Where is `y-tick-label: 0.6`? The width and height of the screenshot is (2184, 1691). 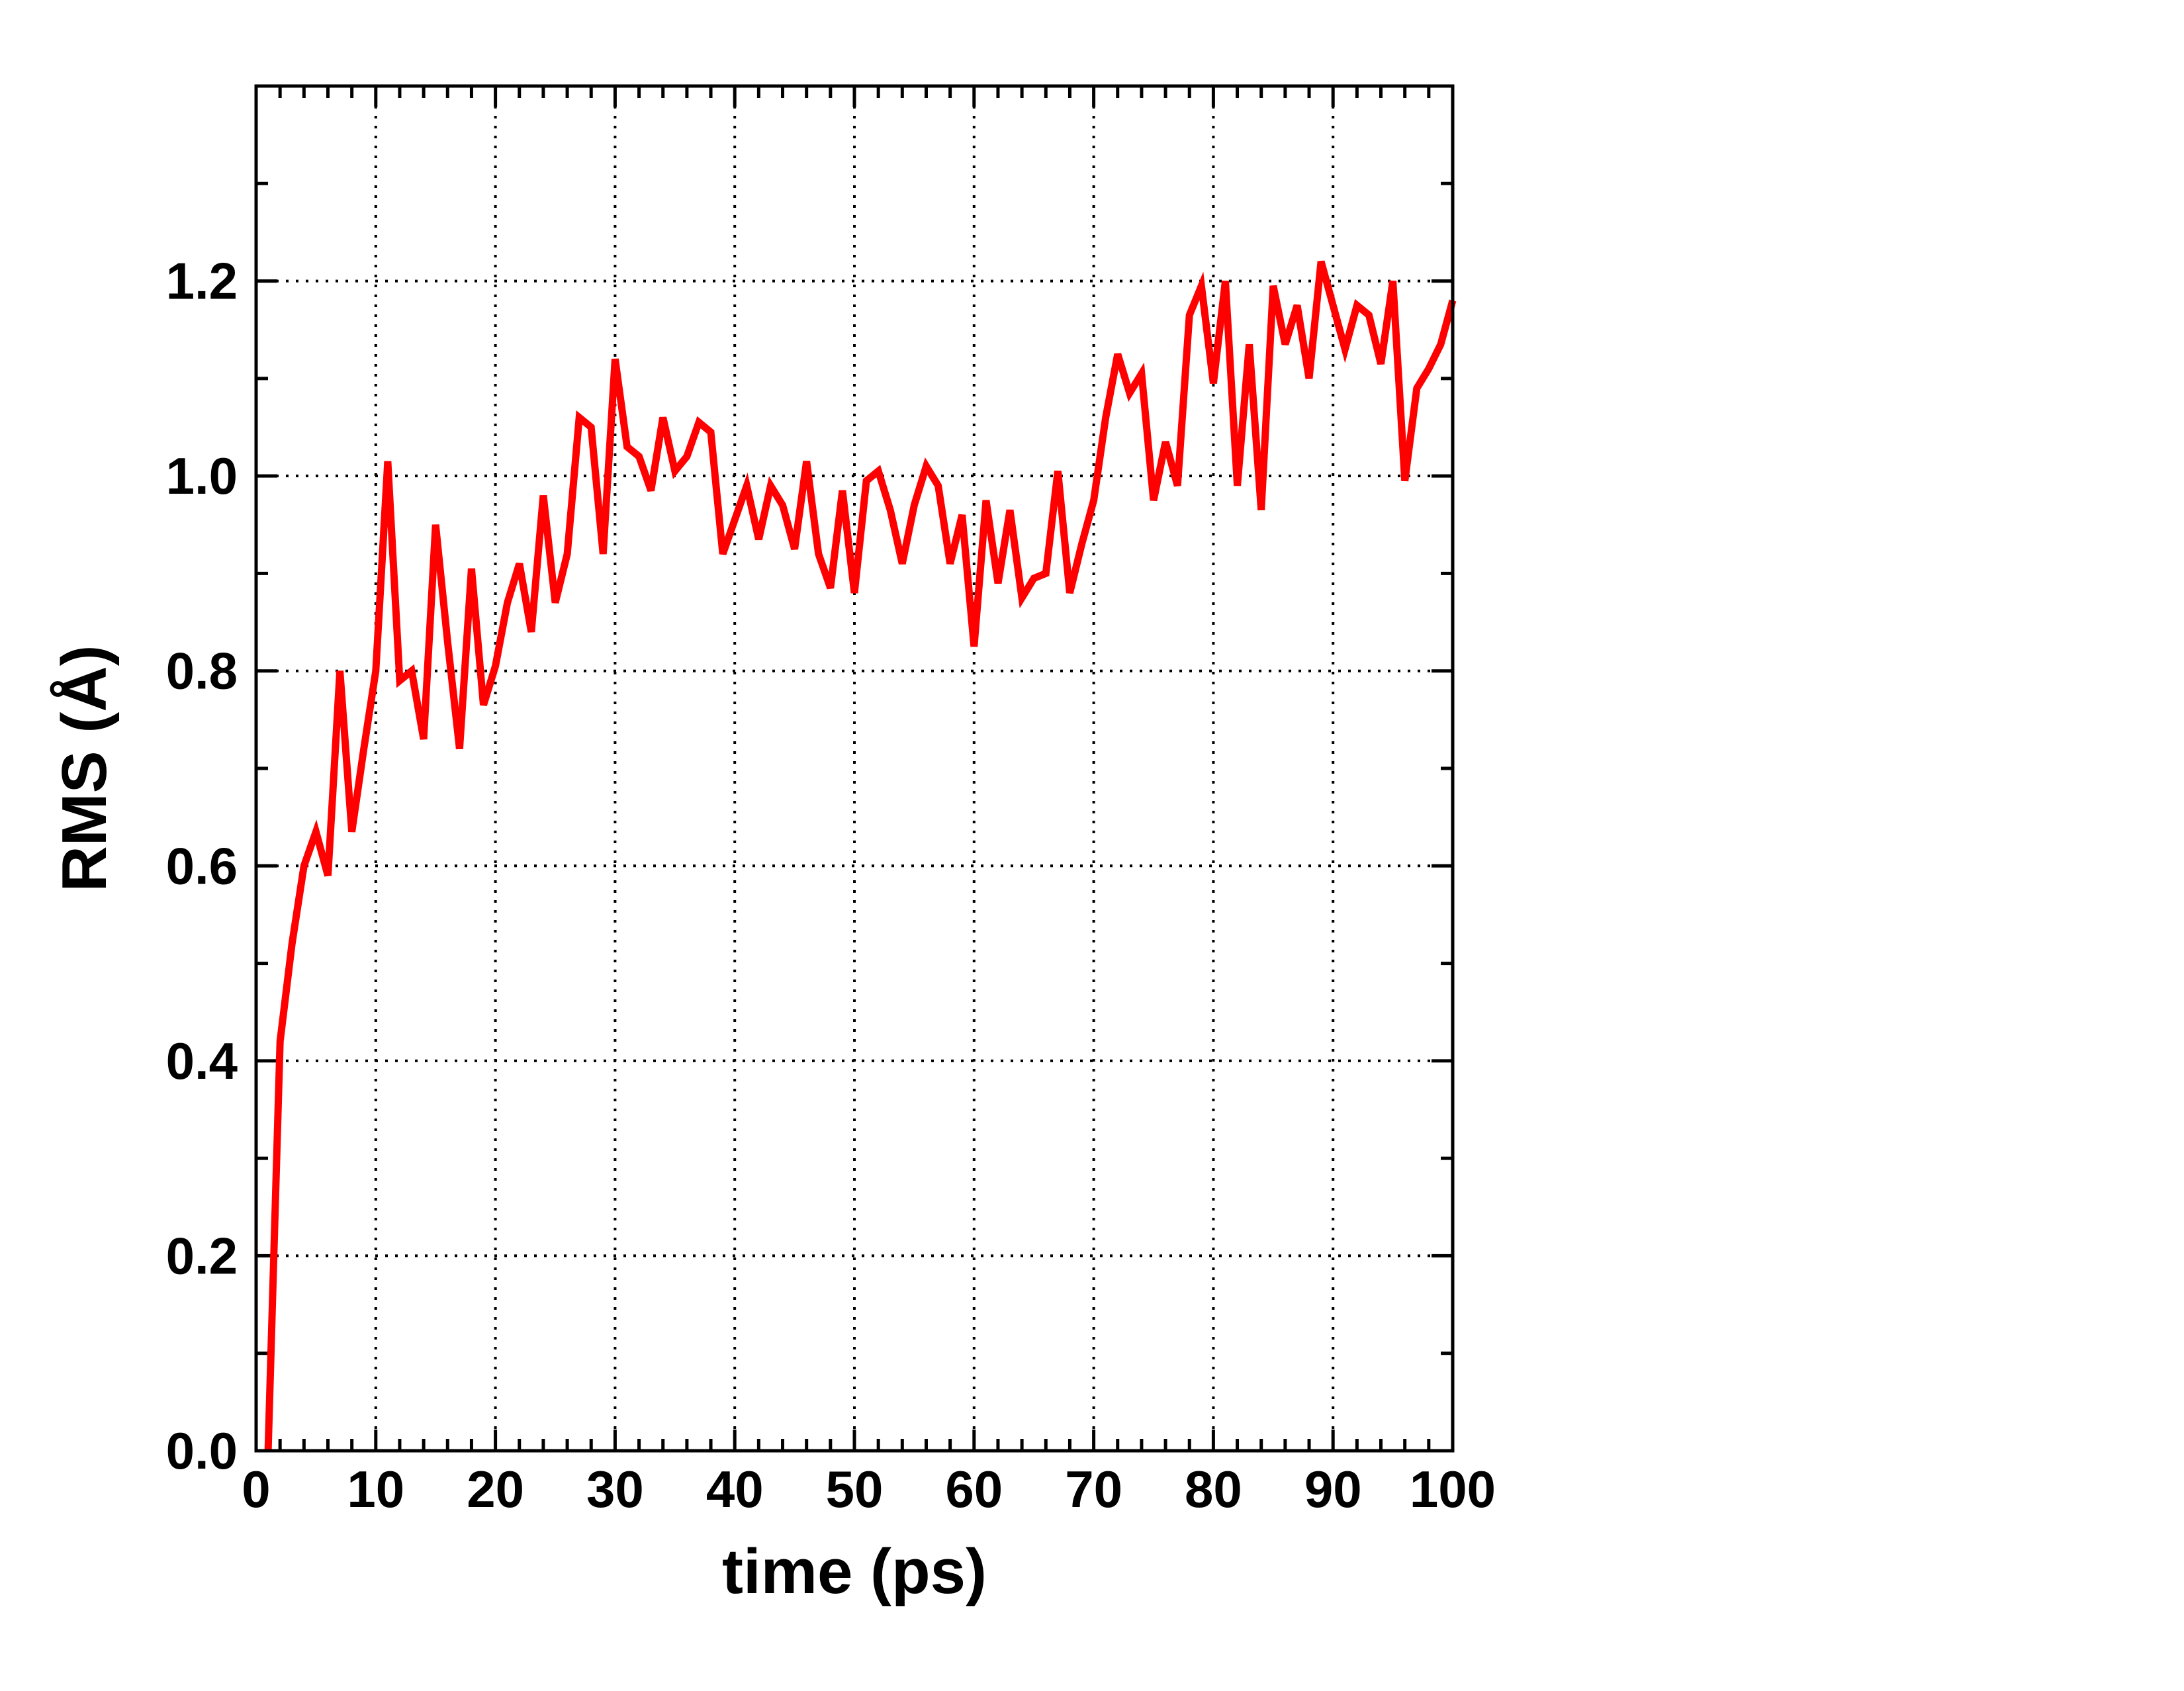
y-tick-label: 0.6 is located at coordinates (202, 866).